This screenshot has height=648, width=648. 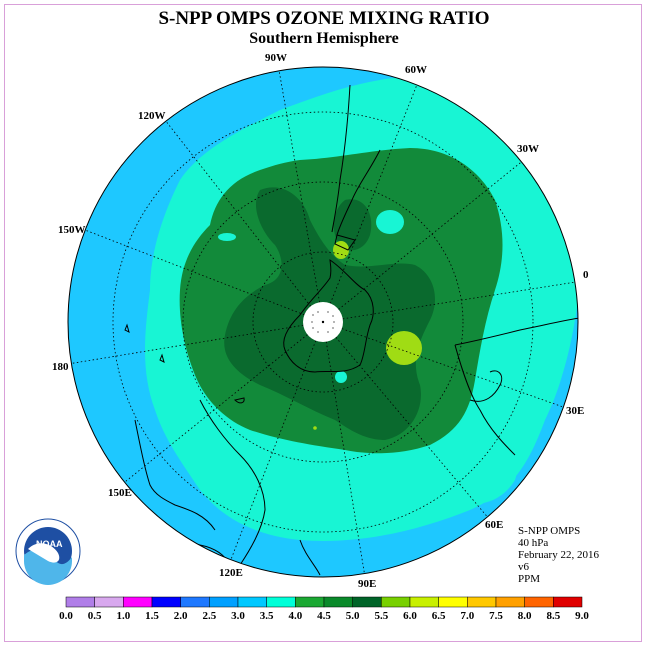 I want to click on colorbar-tick-label: 1.5, so click(x=152, y=616).